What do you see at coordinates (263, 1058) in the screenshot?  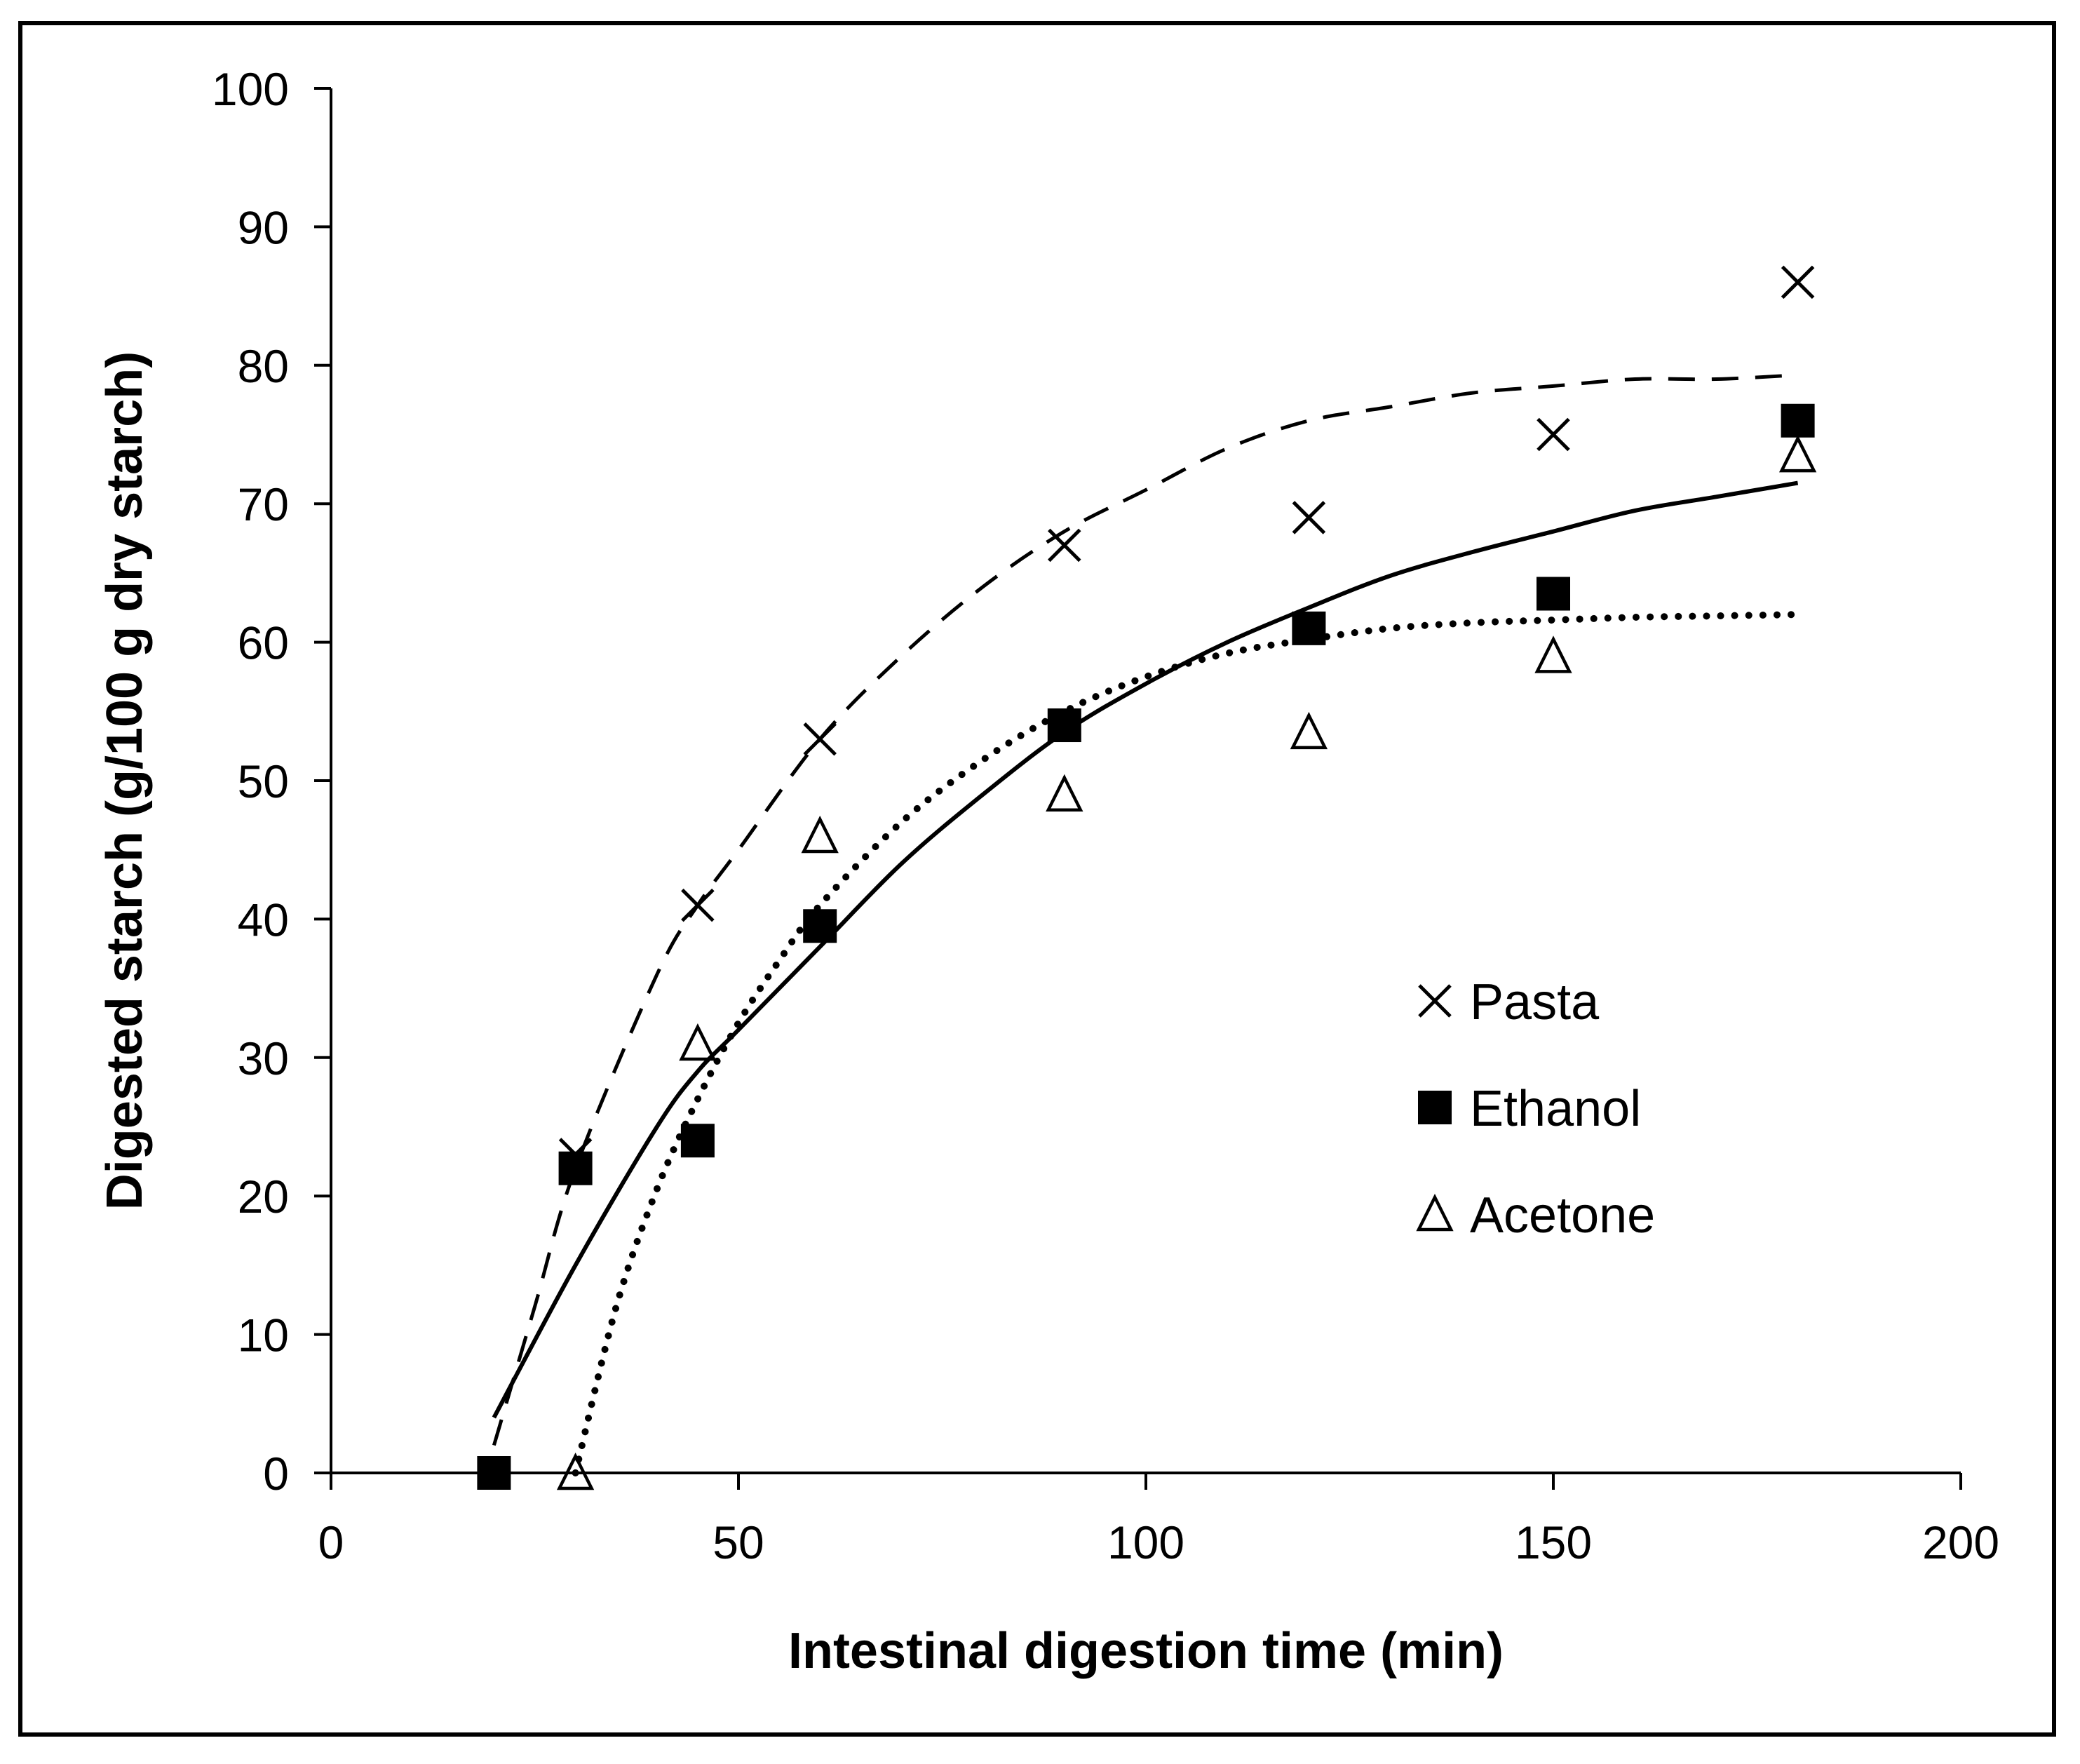 I see `y-tick-label: 30` at bounding box center [263, 1058].